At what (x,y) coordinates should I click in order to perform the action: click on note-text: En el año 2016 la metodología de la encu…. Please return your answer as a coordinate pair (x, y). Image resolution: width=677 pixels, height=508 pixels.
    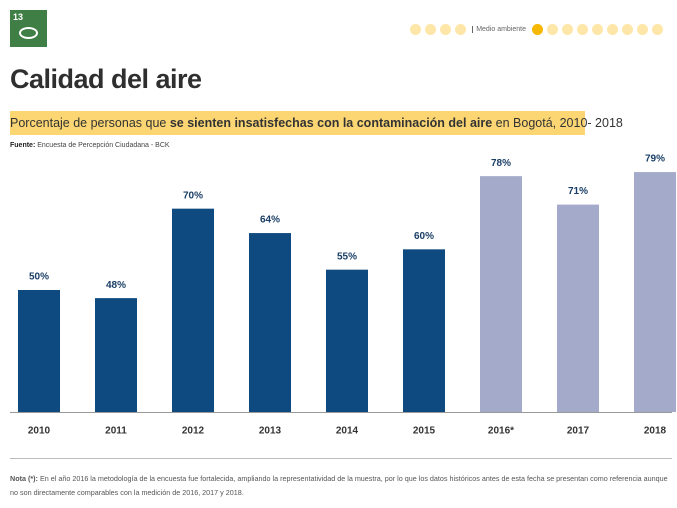
    Looking at the image, I should click on (339, 485).